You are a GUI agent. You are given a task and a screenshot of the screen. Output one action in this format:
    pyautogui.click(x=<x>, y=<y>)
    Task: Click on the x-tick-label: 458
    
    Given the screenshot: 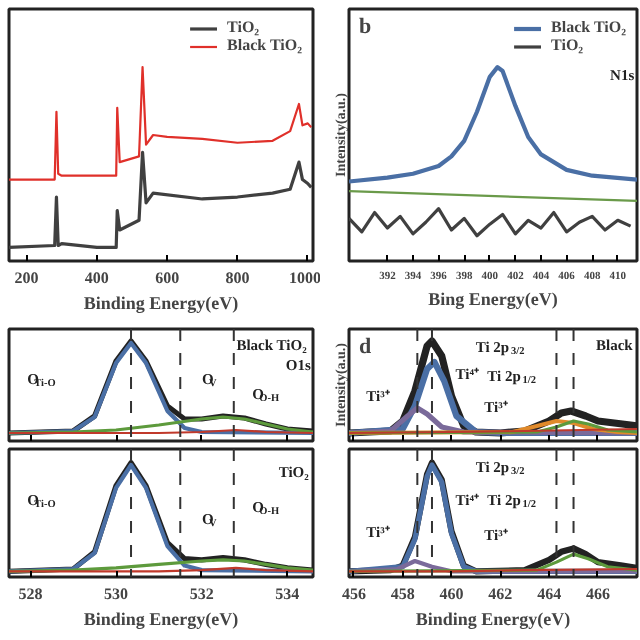 What is the action you would take?
    pyautogui.click(x=402, y=594)
    